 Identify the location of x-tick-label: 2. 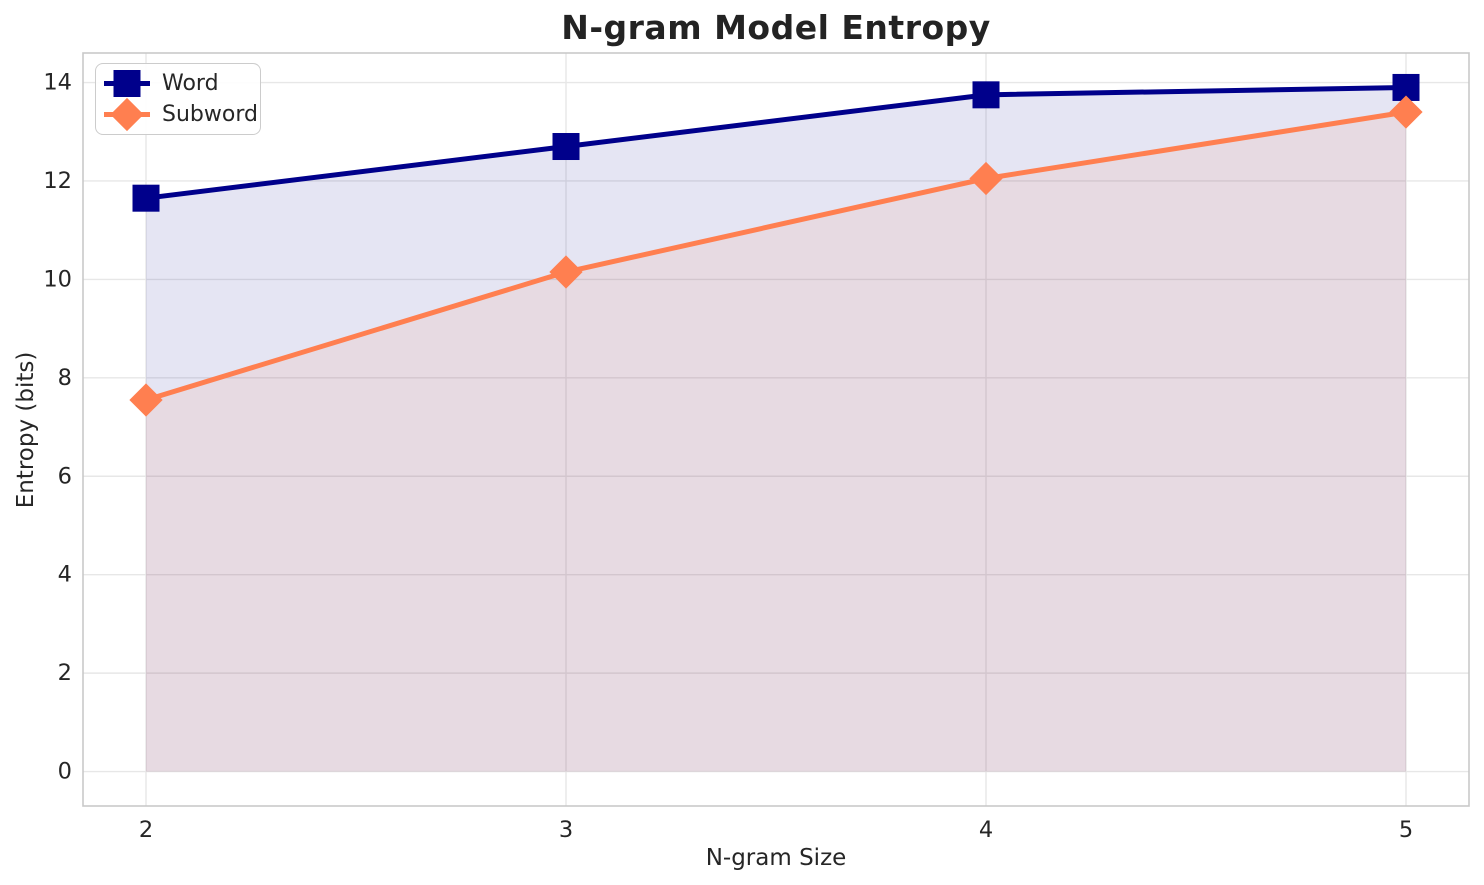
(146, 830).